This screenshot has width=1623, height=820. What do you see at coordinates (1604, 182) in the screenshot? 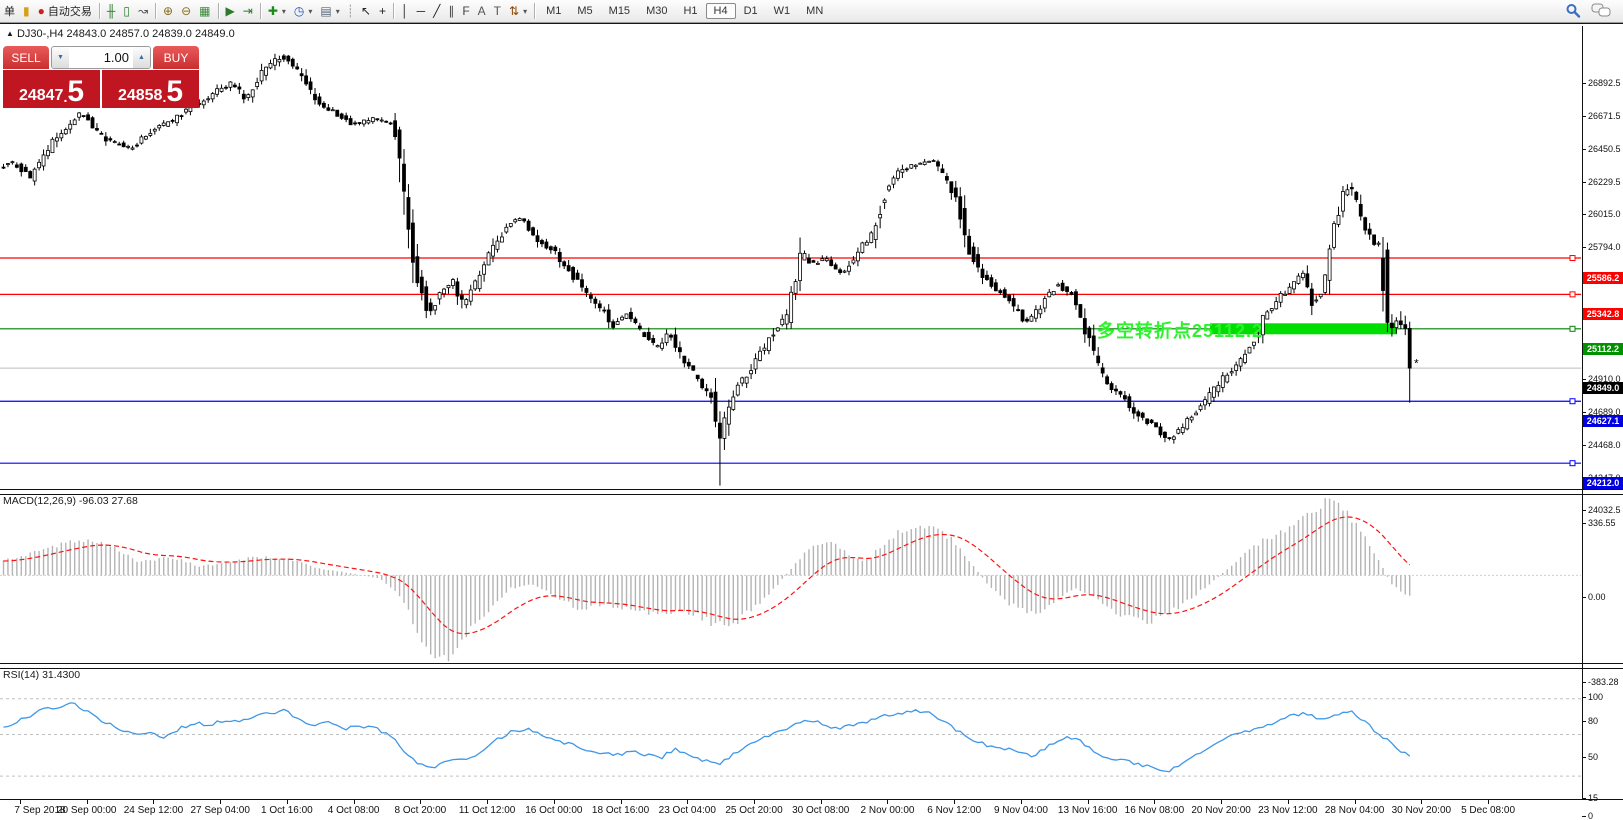
I see `axis-tick-label: 26229.5` at bounding box center [1604, 182].